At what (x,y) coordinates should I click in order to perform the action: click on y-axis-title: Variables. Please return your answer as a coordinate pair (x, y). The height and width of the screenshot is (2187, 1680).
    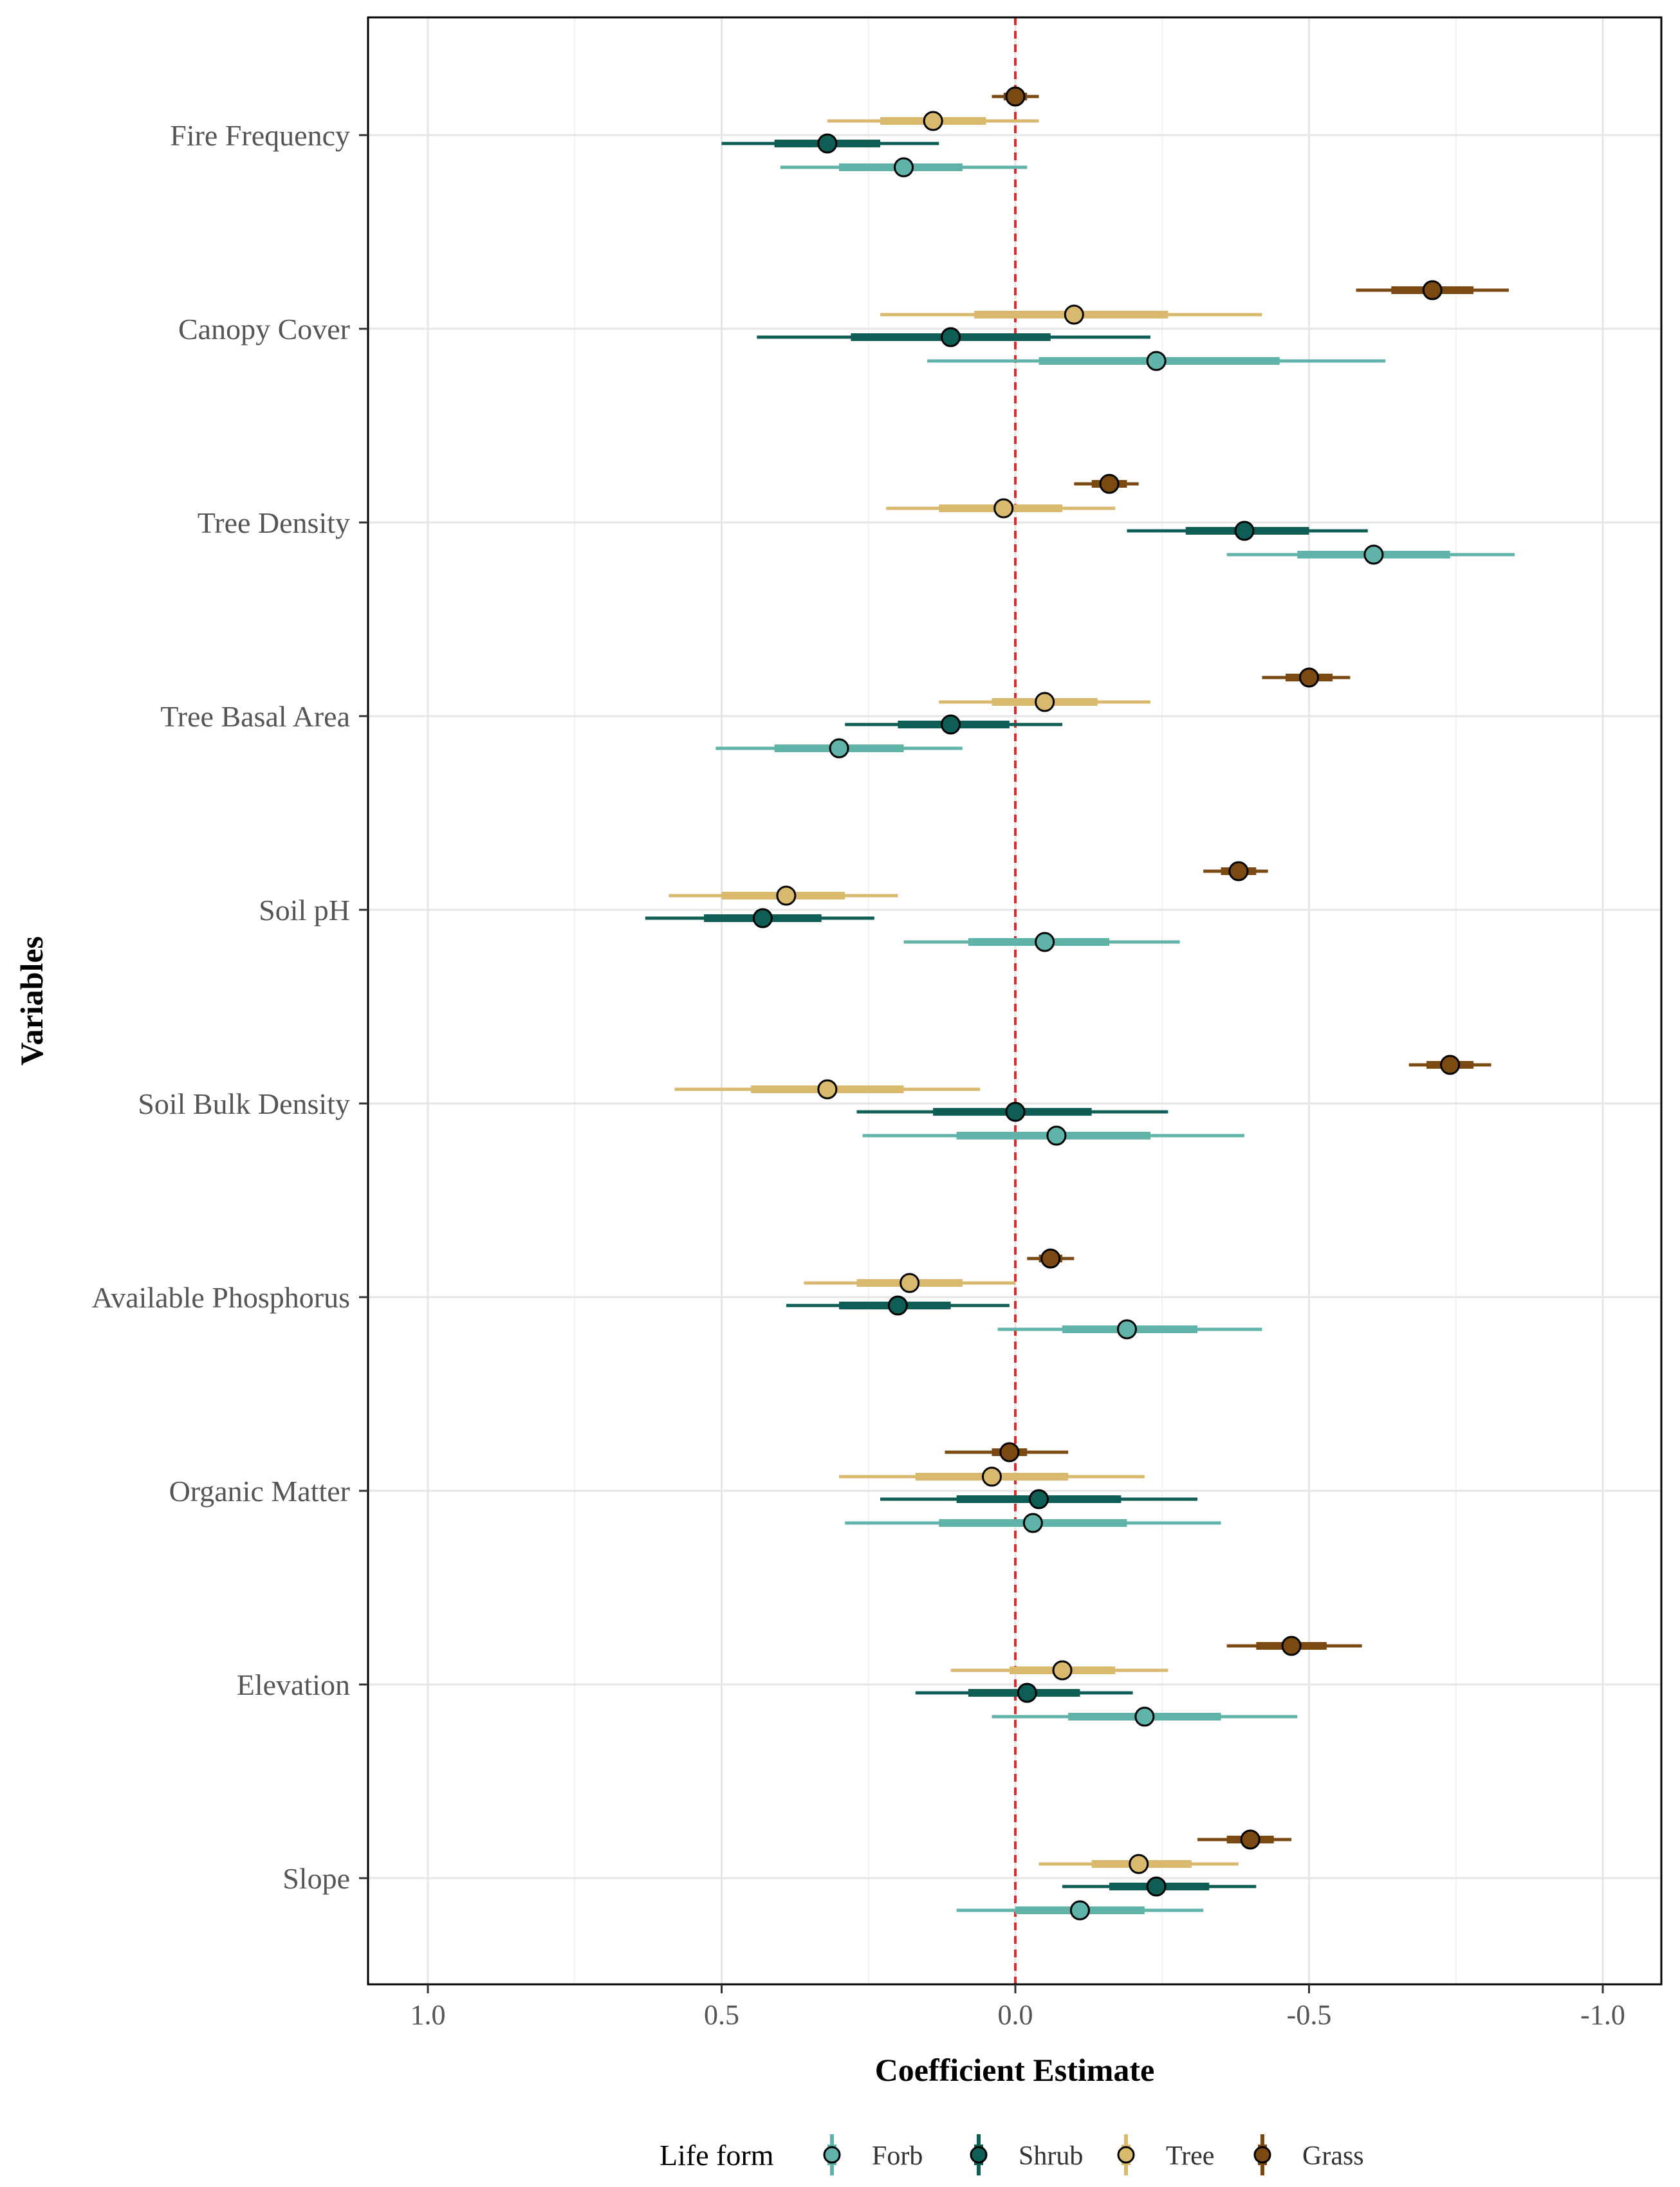
    Looking at the image, I should click on (32, 1001).